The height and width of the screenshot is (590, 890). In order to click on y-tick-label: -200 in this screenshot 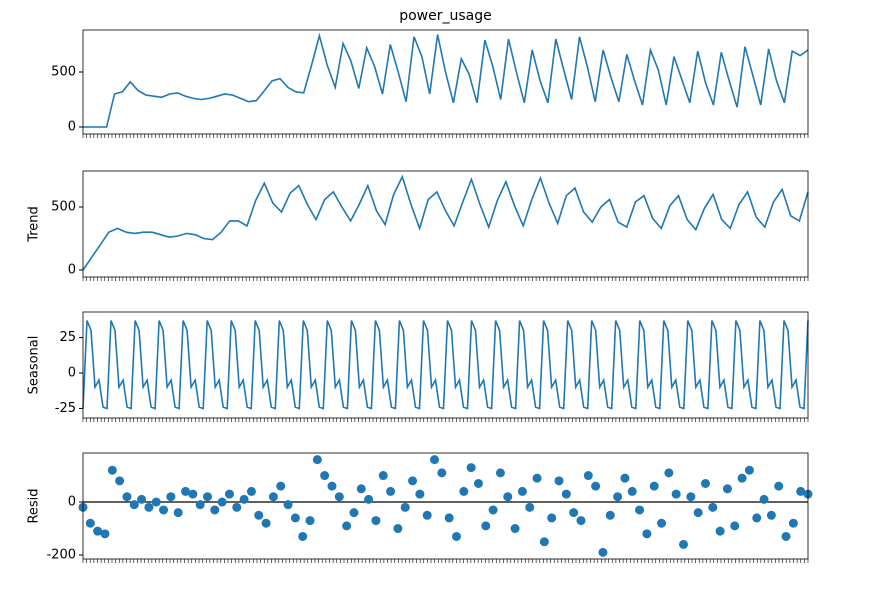, I will do `click(61, 555)`.